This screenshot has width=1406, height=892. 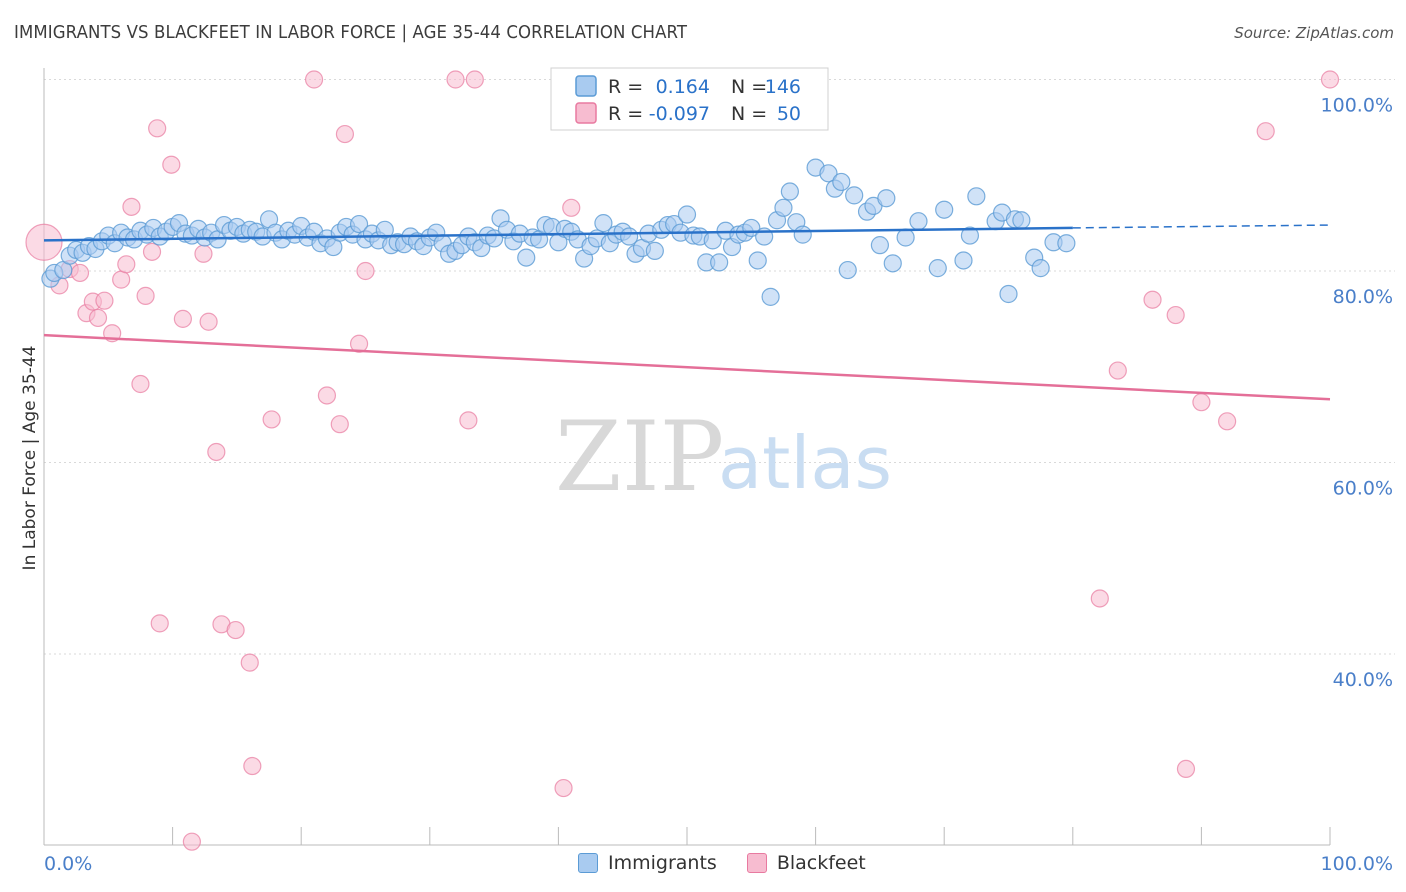 I want to click on legend-label-immigrants: Immigrants, so click(x=662, y=863).